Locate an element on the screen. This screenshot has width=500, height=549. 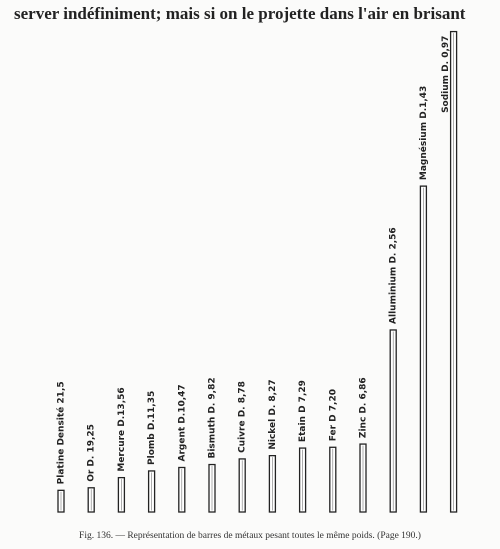
bar-label: Sodium D. 0,97 is located at coordinates (446, 74).